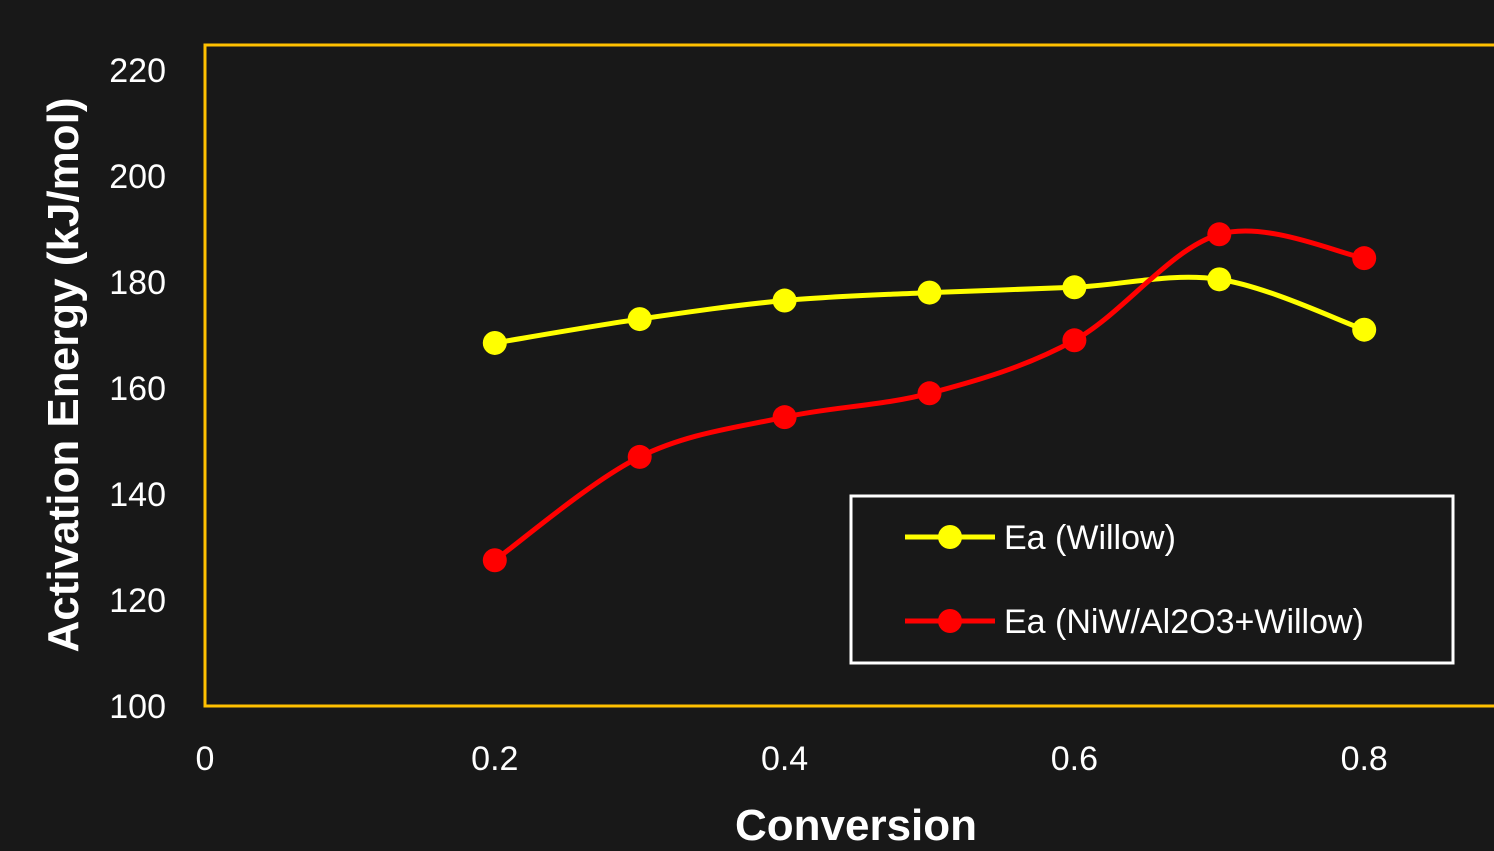 The height and width of the screenshot is (851, 1494). I want to click on y-axis-title: Activation Energy (kJ/mol), so click(63, 374).